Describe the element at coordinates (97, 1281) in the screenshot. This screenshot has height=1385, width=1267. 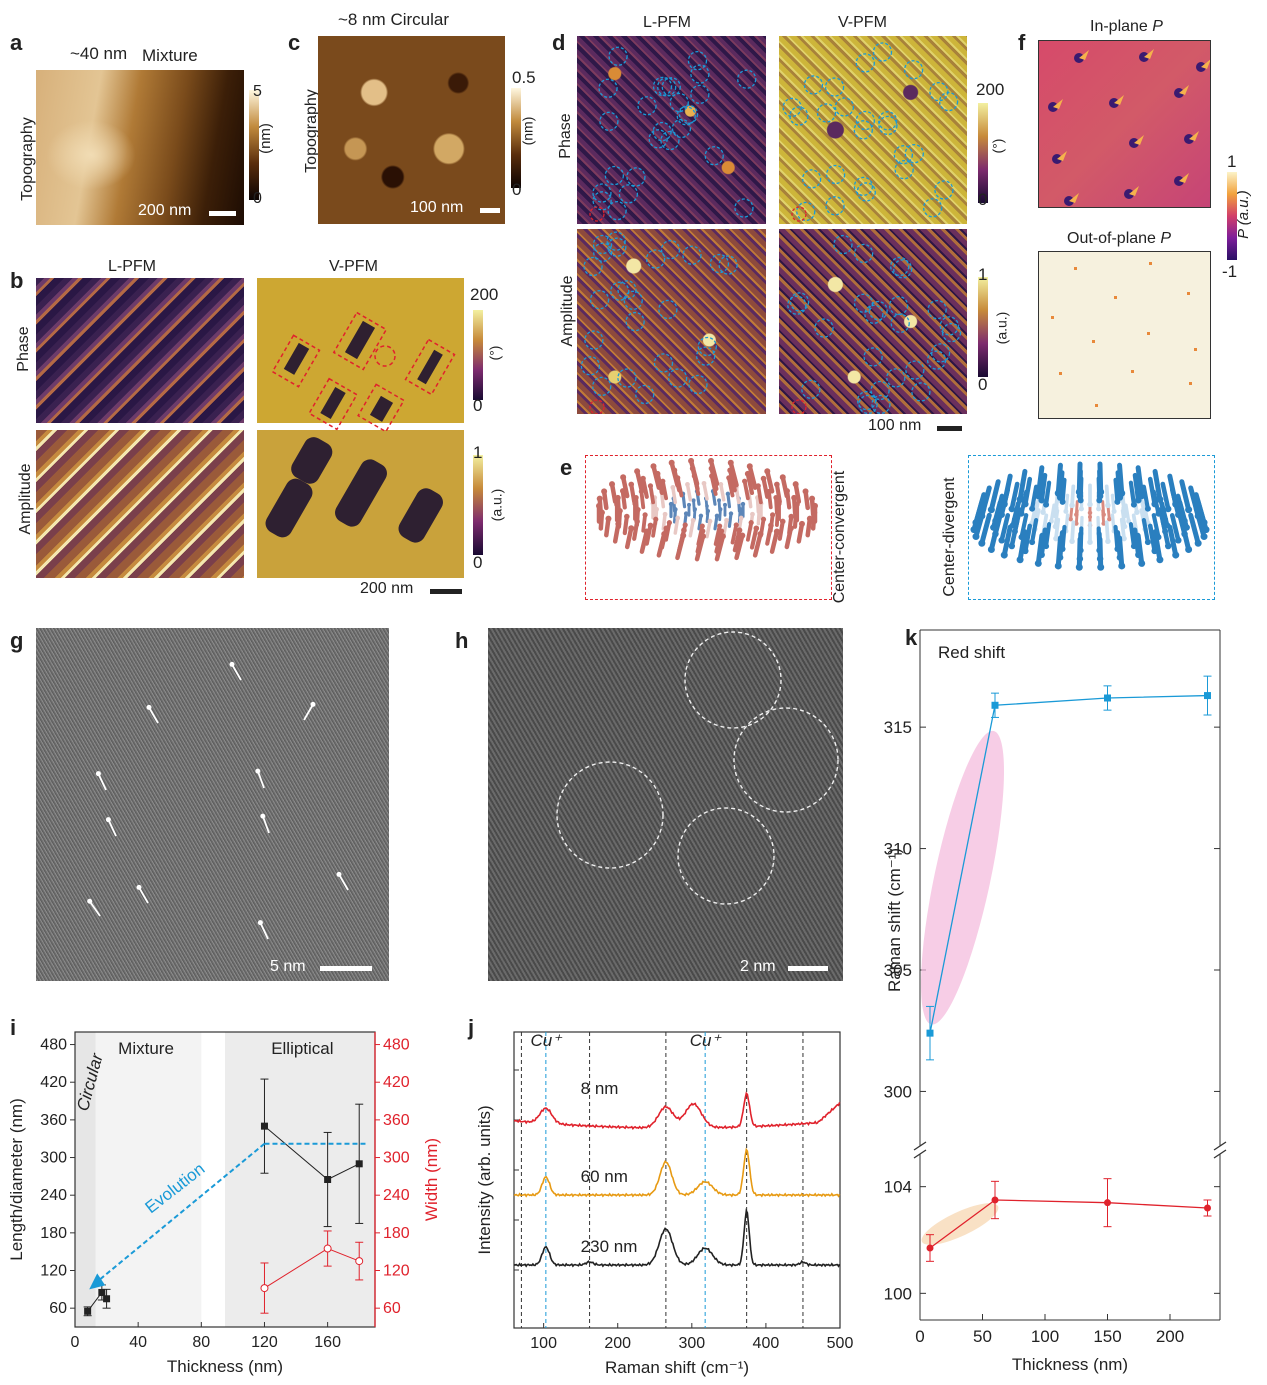
I see `evolution-arrowhead` at that location.